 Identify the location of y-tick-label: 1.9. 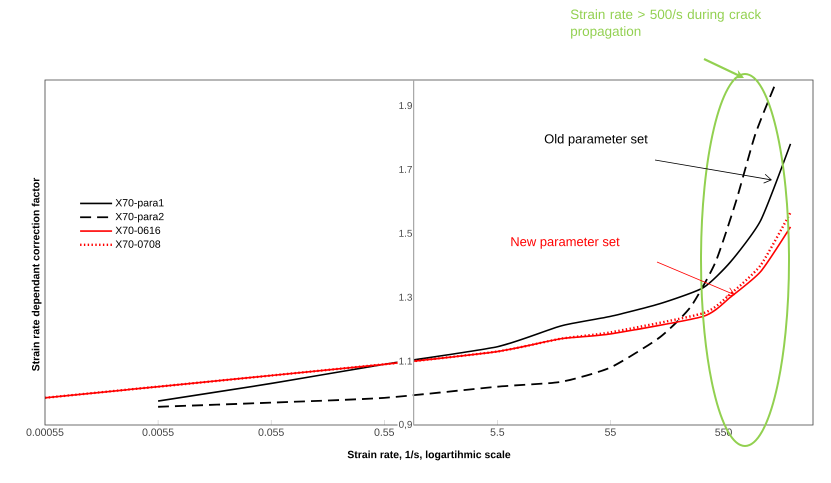
(405, 106).